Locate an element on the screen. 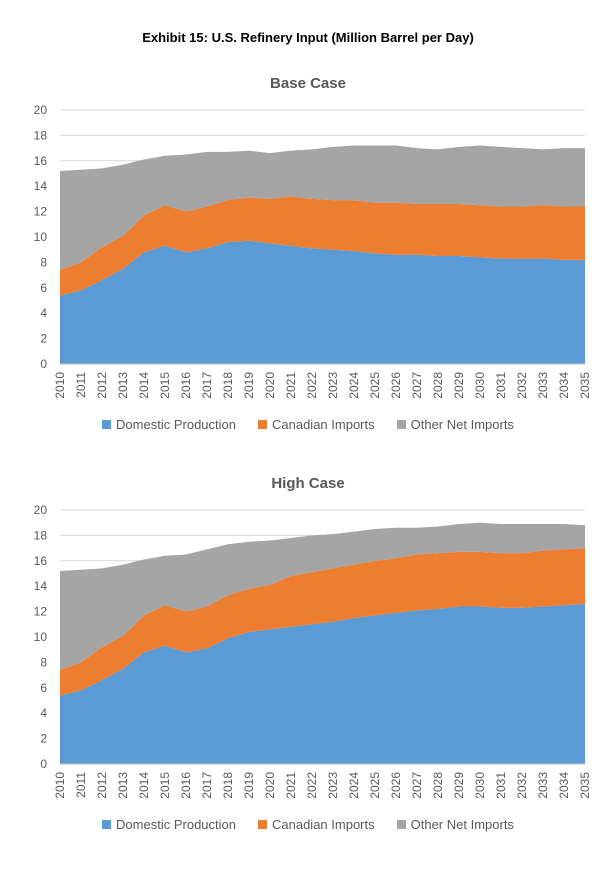  legend-item-domestic: Domestic Production is located at coordinates (169, 824).